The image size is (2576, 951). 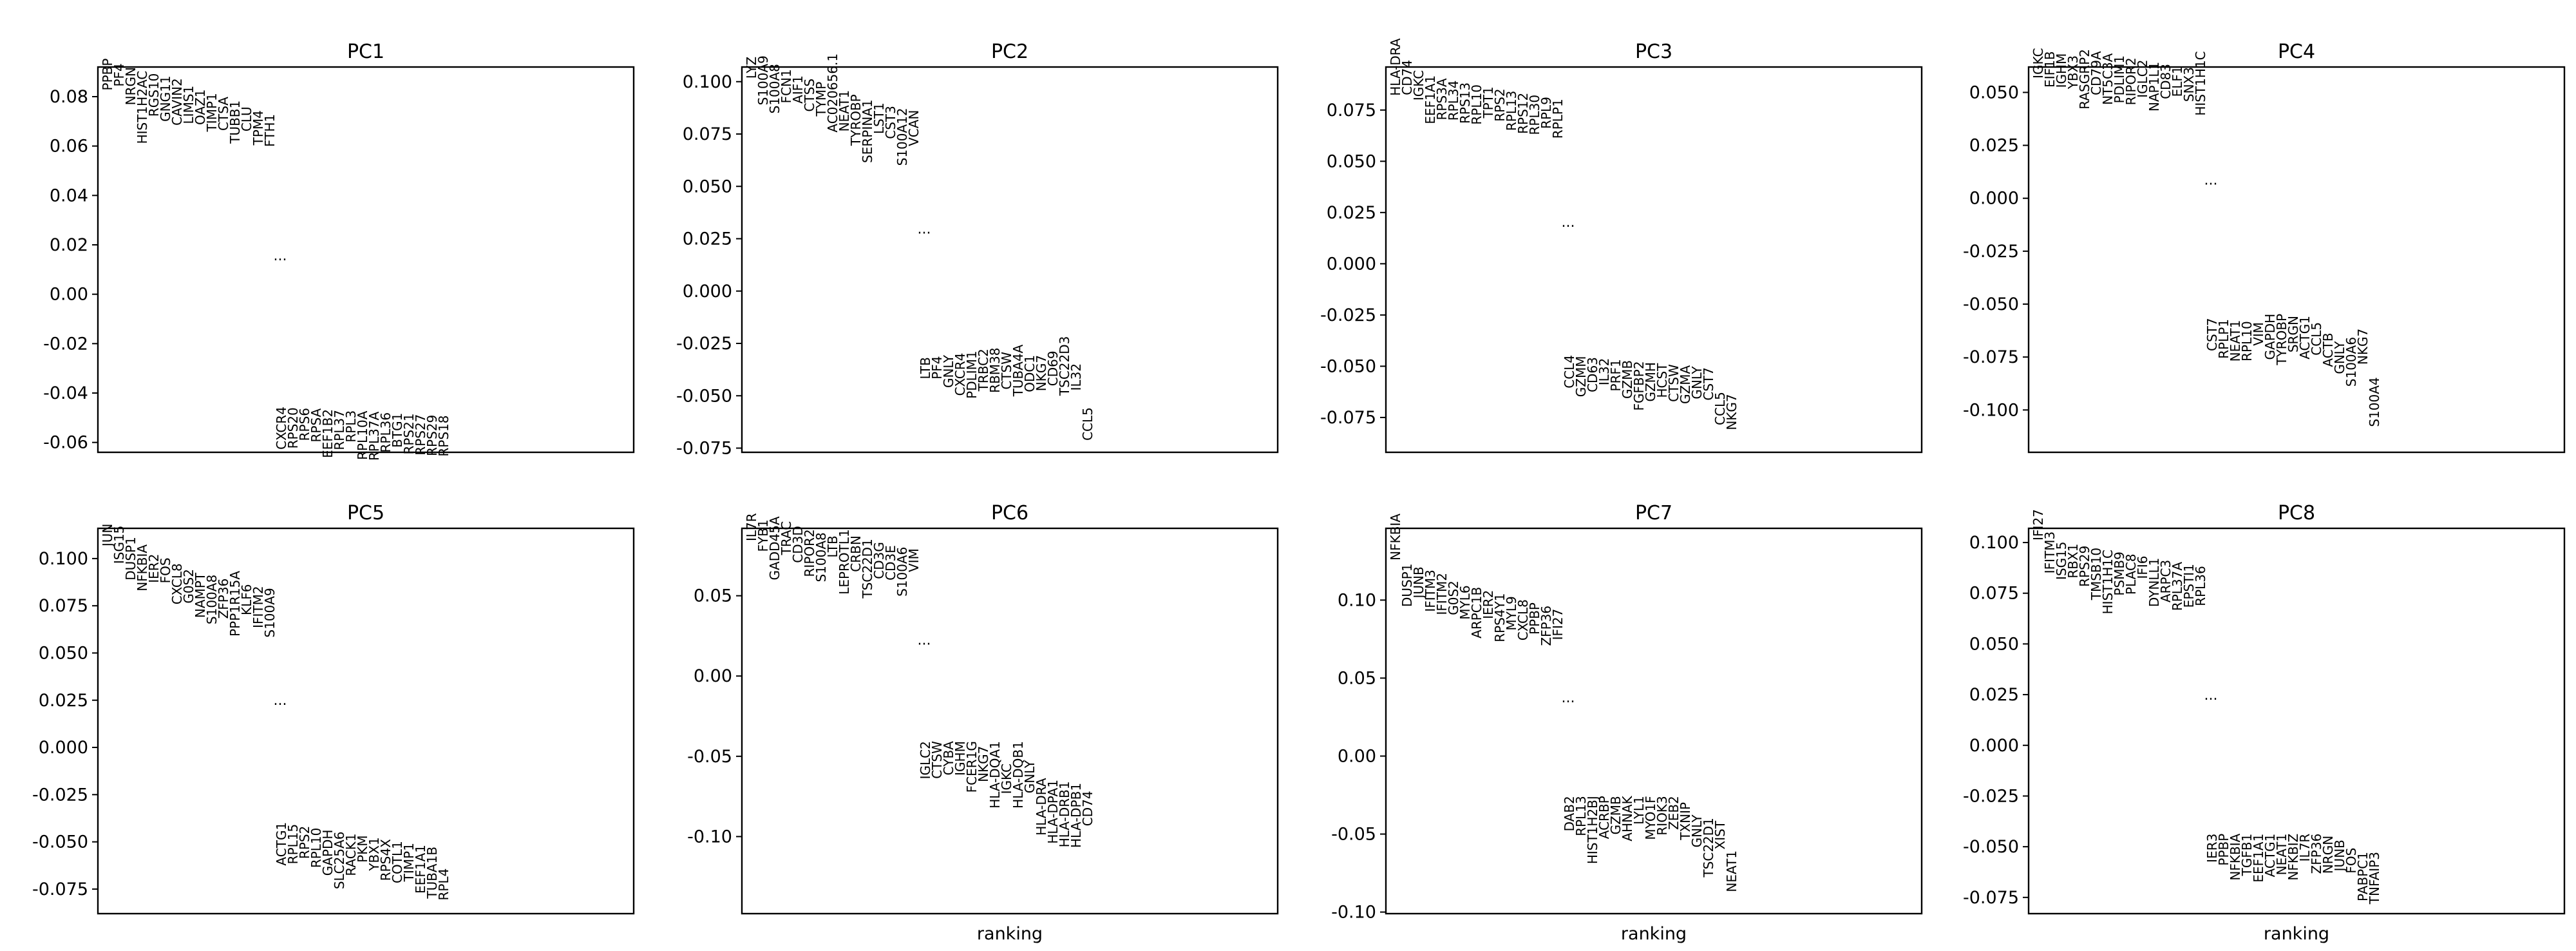 I want to click on y-tick-label: -0.050, so click(x=1991, y=847).